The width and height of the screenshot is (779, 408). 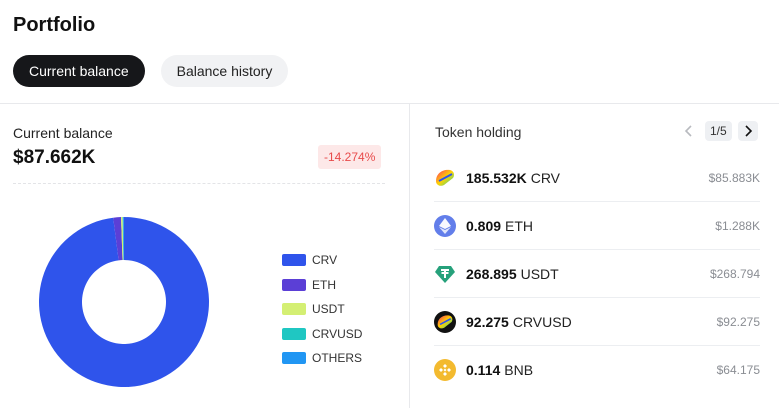 What do you see at coordinates (542, 321) in the screenshot?
I see `token-symbol: CRVUSD` at bounding box center [542, 321].